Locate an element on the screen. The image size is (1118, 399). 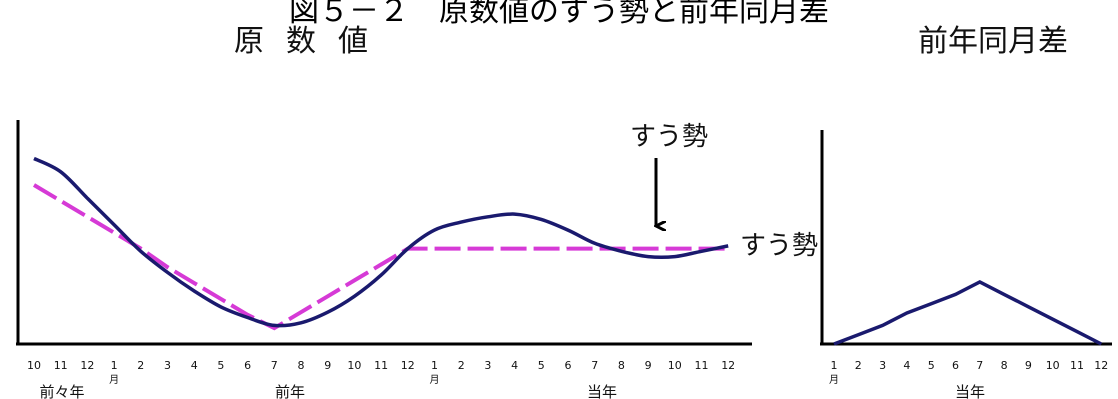
left-panel-title: 原数値 is located at coordinates (312, 41).